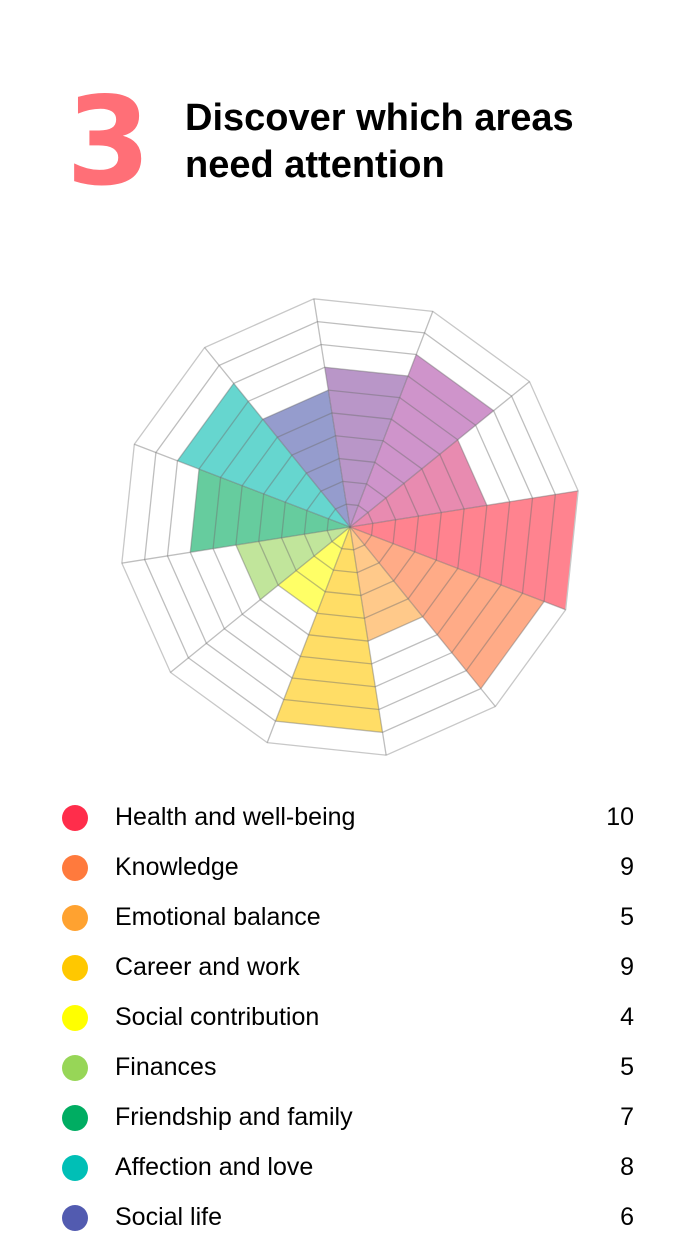 The image size is (700, 1244). Describe the element at coordinates (217, 1017) in the screenshot. I see `legend-label: Social contribution` at that location.